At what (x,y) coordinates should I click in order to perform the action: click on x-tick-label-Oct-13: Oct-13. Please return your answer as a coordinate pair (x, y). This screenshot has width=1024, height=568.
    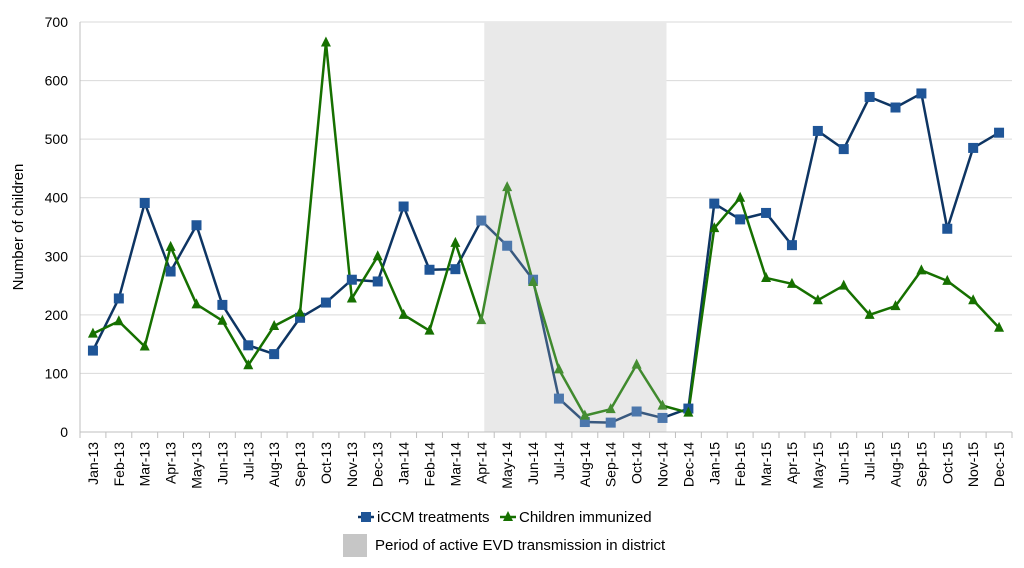
    Looking at the image, I should click on (326, 463).